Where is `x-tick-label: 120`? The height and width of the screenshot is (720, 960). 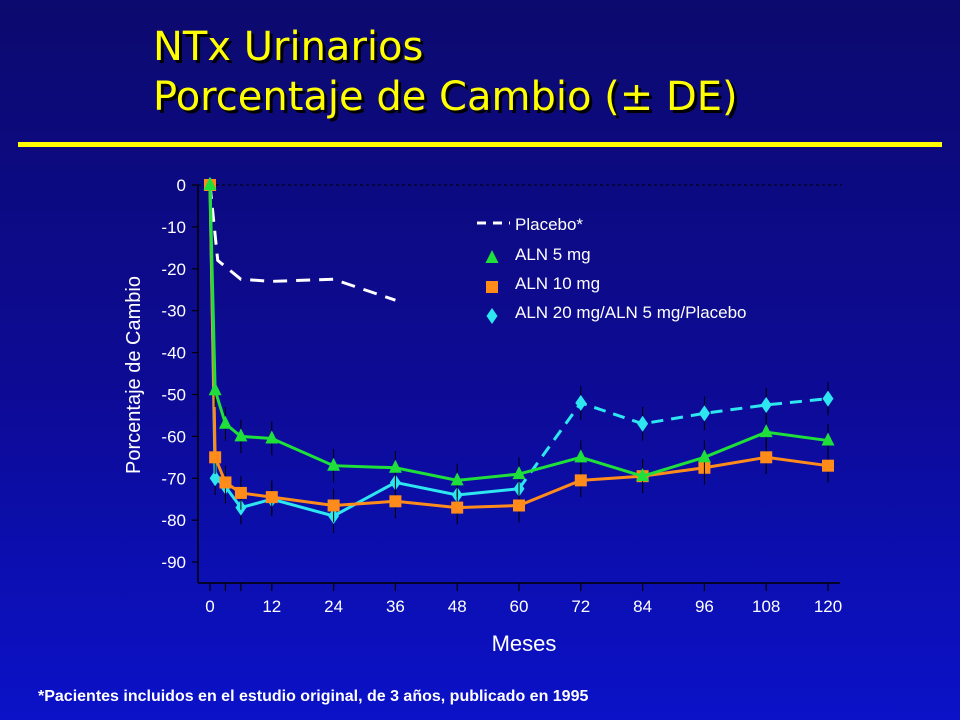 x-tick-label: 120 is located at coordinates (828, 606).